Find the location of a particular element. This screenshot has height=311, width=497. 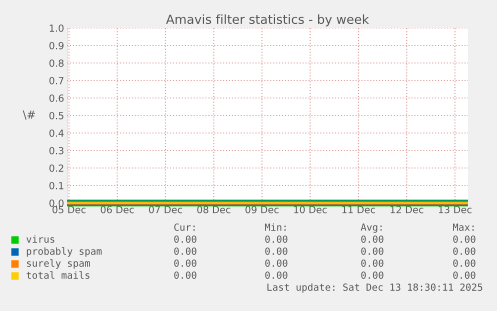

x-tick-label: 11 Dec is located at coordinates (358, 210).